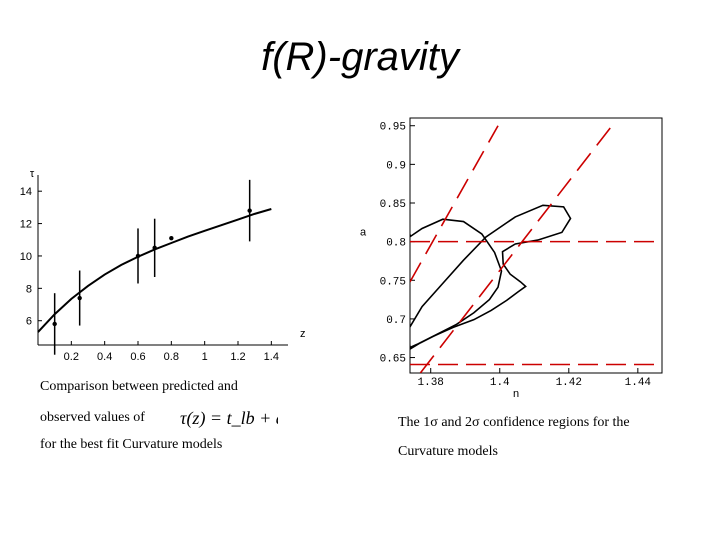  I want to click on y-tick-label: 0.85, so click(393, 205).